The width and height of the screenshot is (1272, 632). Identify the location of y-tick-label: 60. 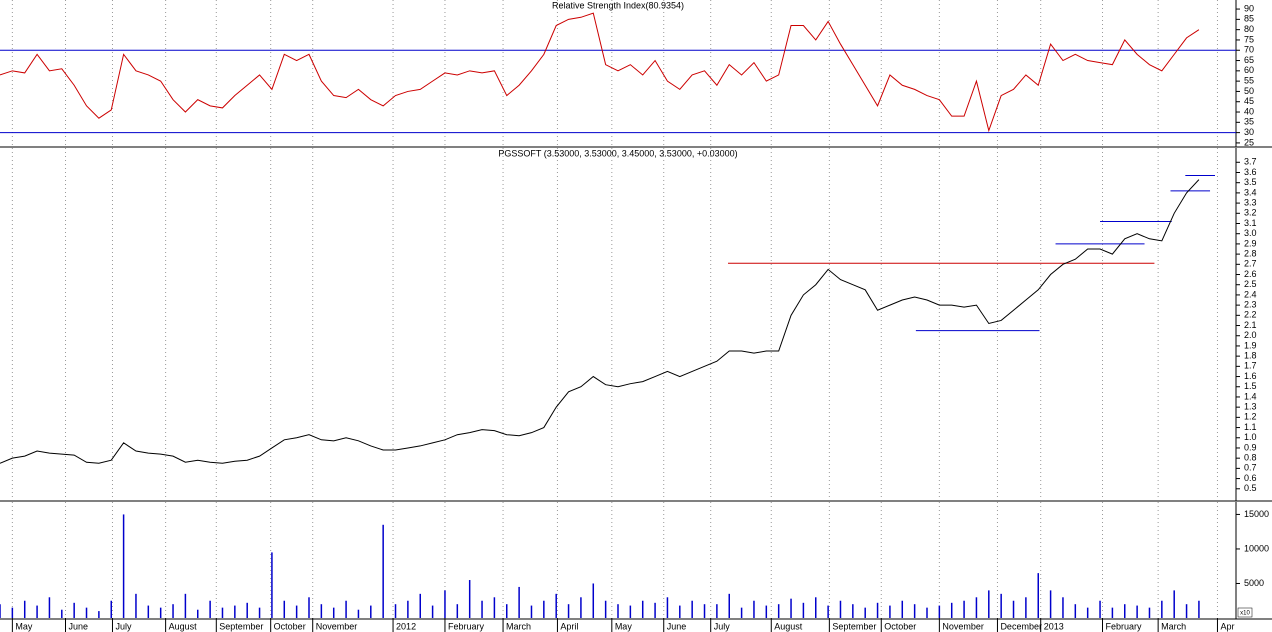
(1249, 70).